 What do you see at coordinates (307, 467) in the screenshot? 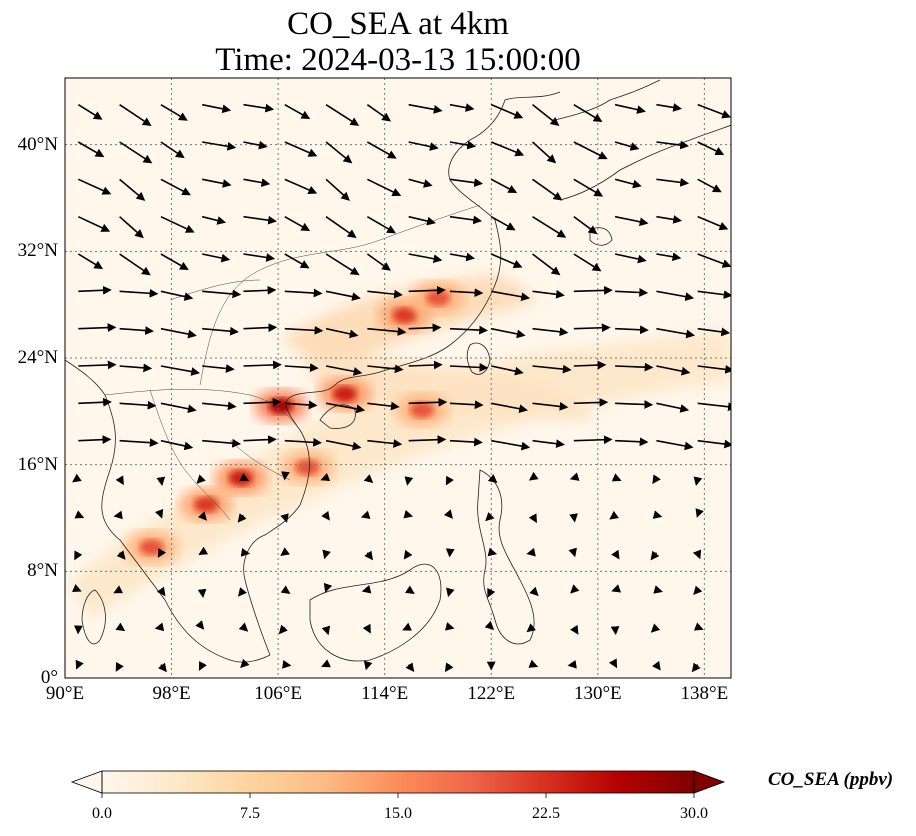
I see `plume-central-vietnam` at bounding box center [307, 467].